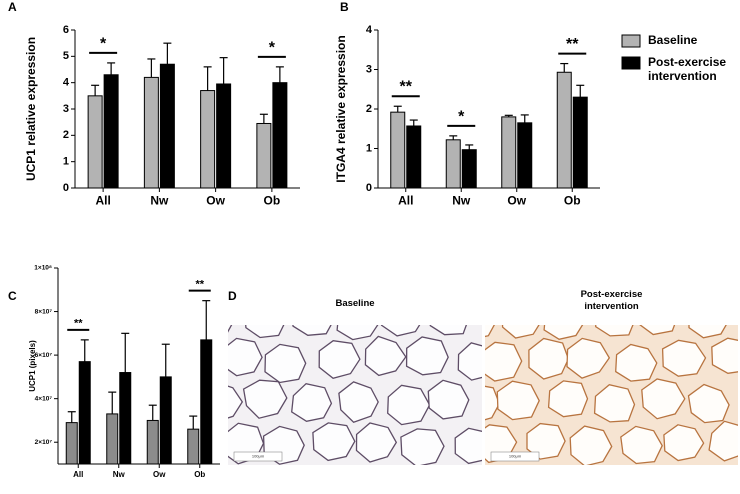 This screenshot has height=494, width=740. I want to click on legend-swatch, so click(631, 41).